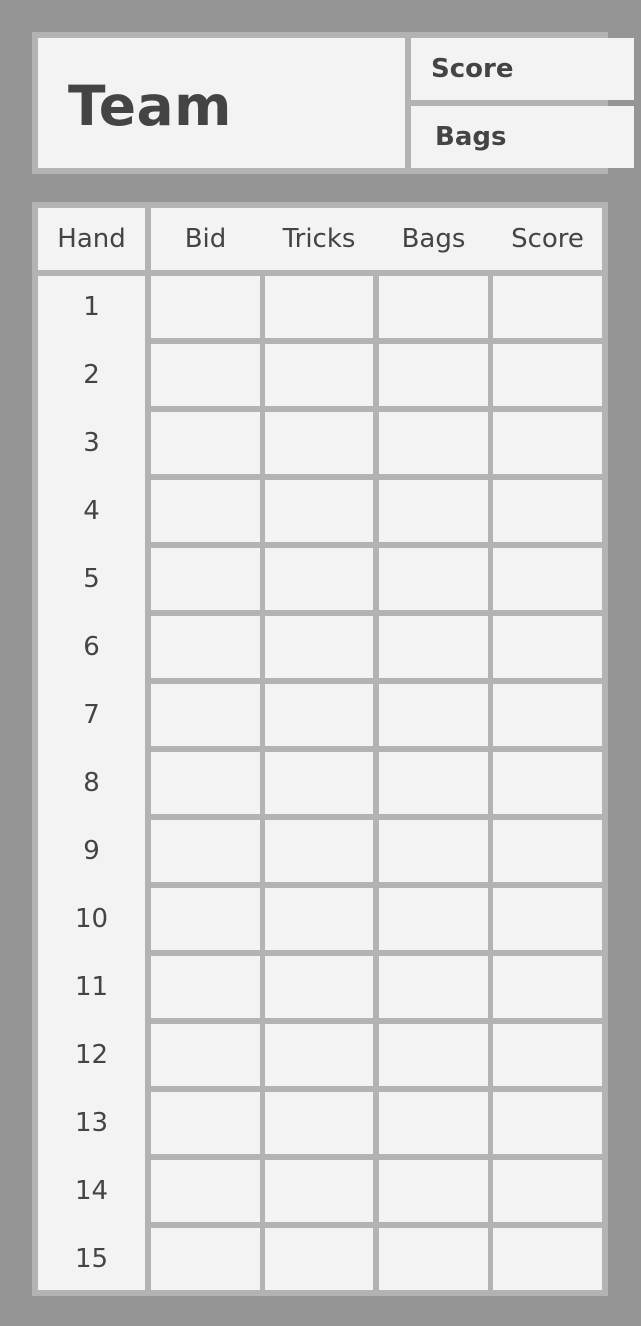  I want to click on hand-number-column: 1 2 3 4 5 6 7 8 9 10 11 12 13 14 15, so click(91, 783).